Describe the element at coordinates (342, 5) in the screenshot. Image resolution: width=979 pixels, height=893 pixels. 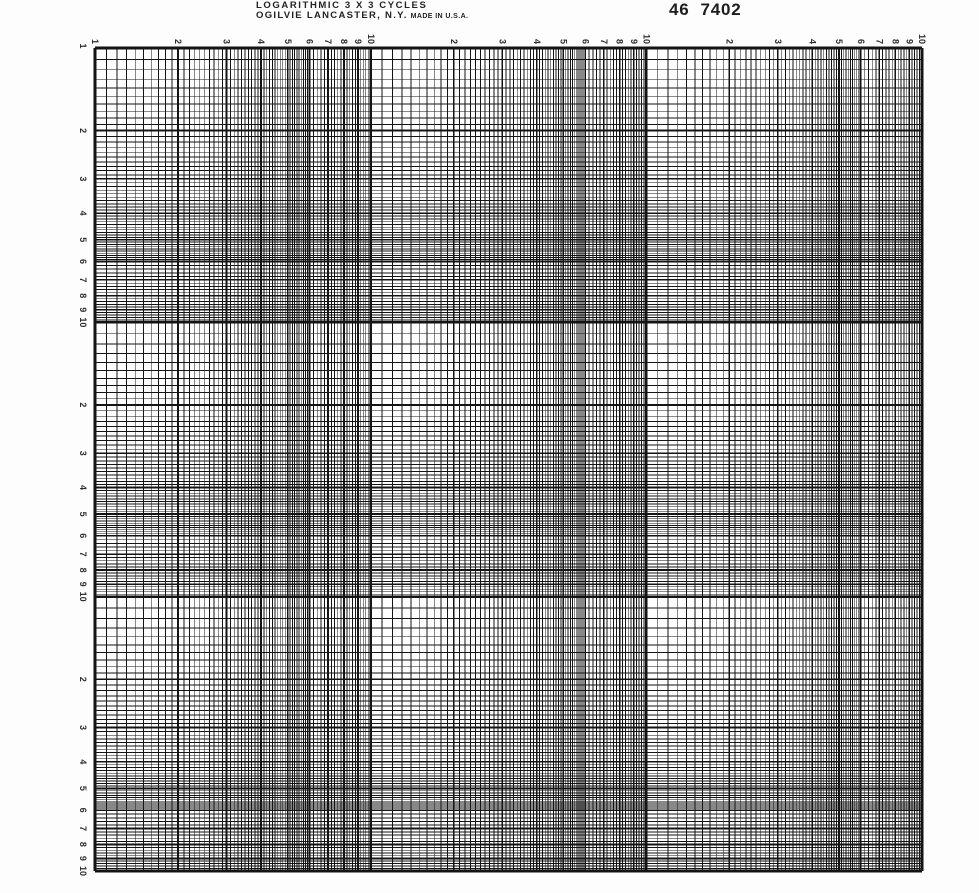
I see `sheet-title: LOGARITHMIC 3 X 3 CYCLES` at that location.